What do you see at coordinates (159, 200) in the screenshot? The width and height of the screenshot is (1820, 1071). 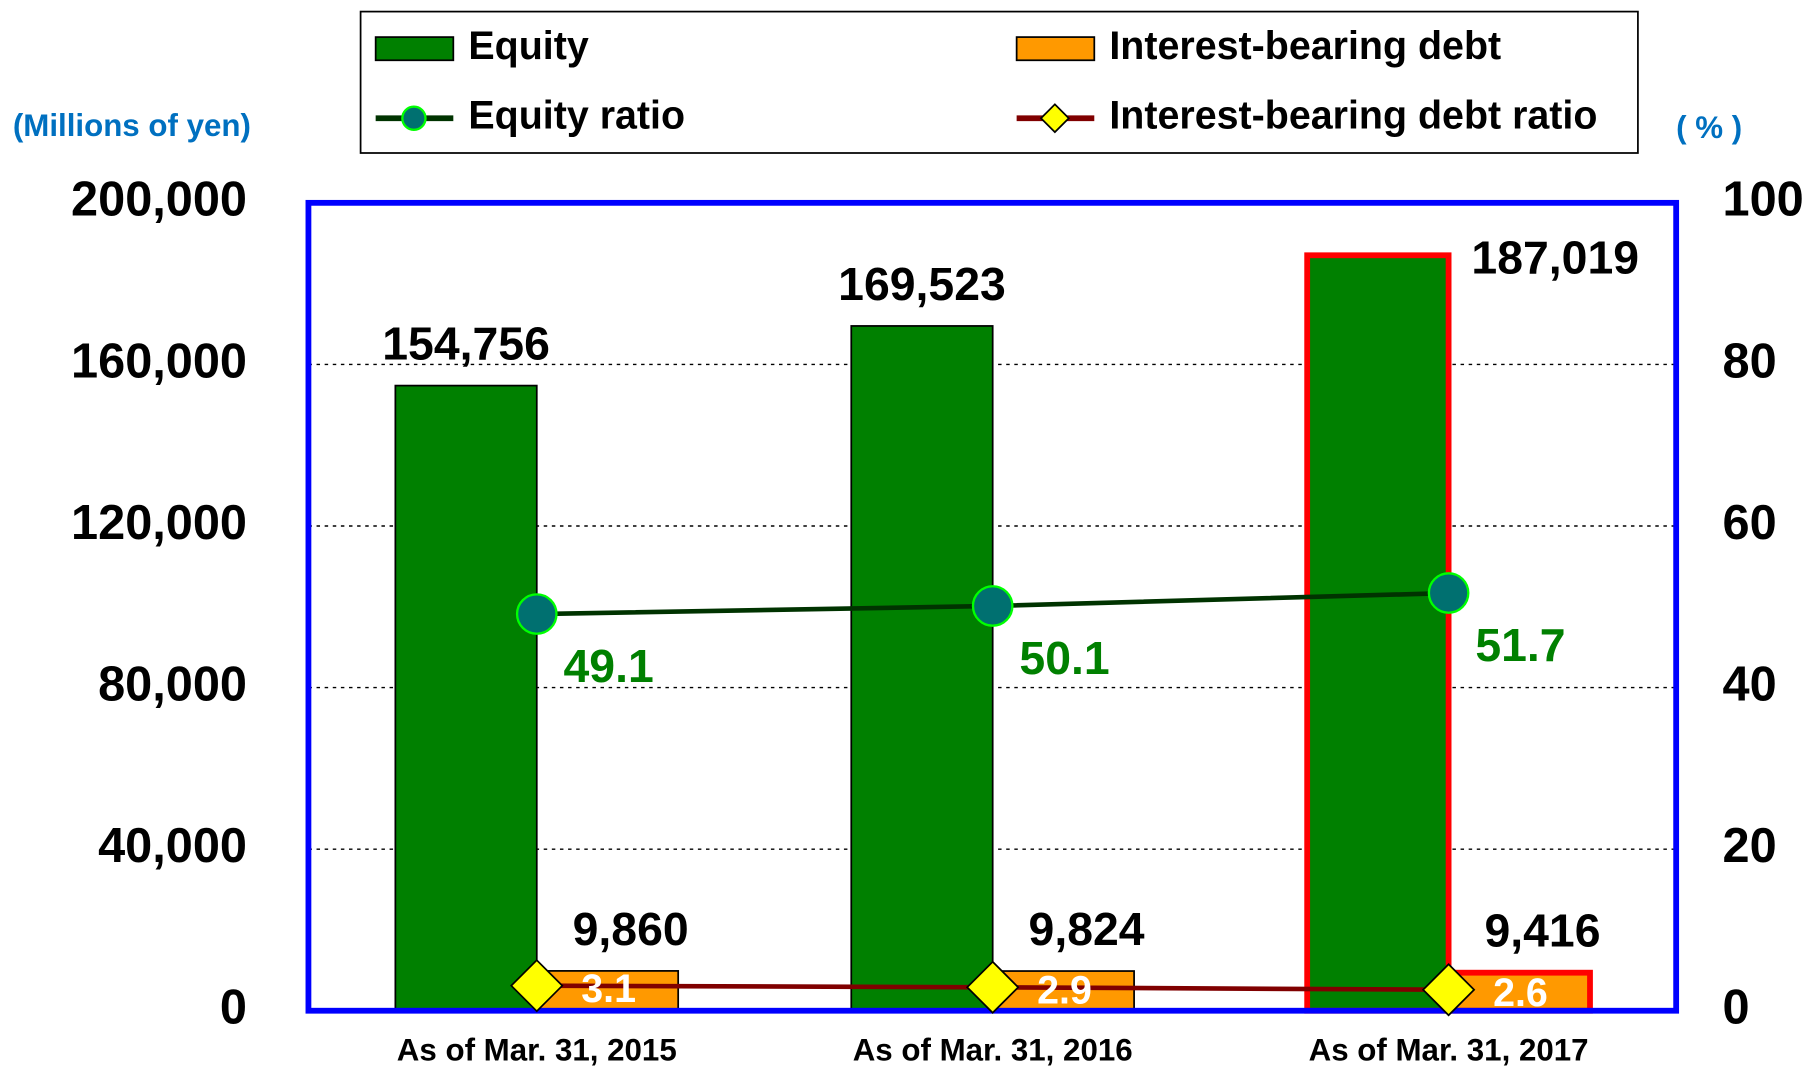 I see `y-tick-label: 200,000` at bounding box center [159, 200].